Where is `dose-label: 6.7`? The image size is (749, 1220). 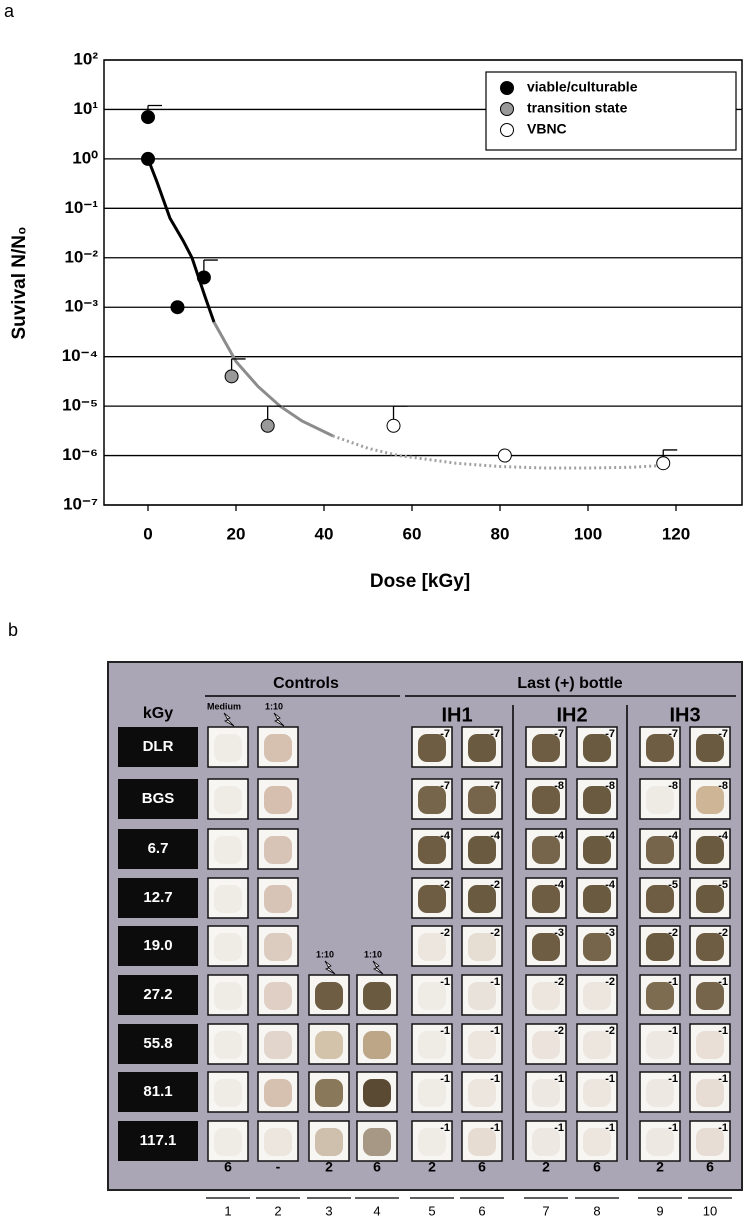 dose-label: 6.7 is located at coordinates (158, 848).